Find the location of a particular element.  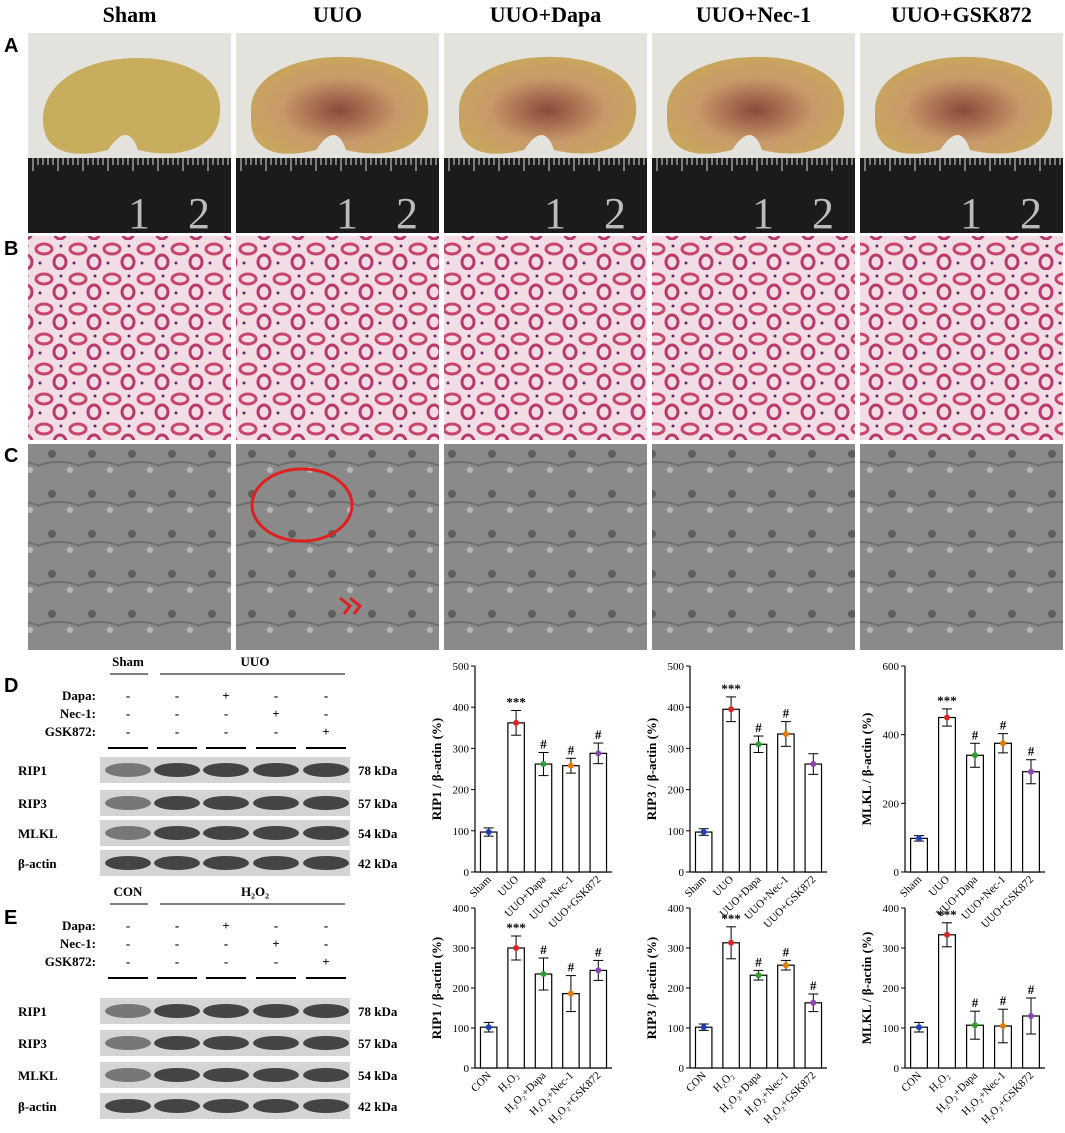

panel-label: E is located at coordinates (10, 918).